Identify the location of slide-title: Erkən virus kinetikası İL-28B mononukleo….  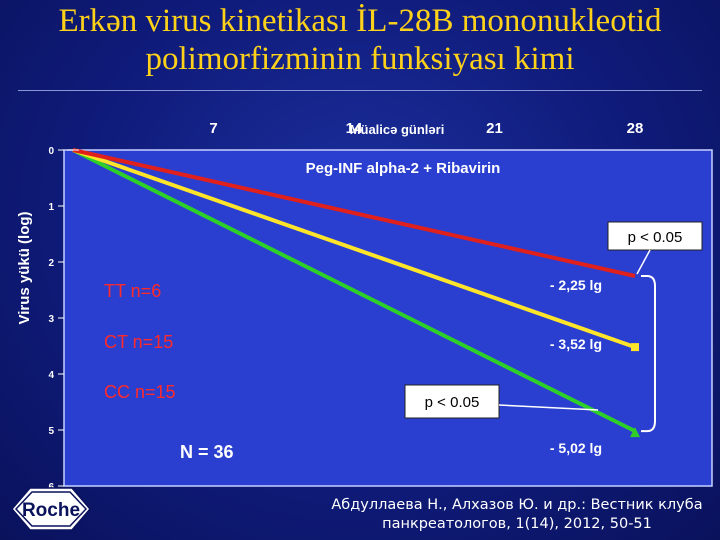
(360, 40).